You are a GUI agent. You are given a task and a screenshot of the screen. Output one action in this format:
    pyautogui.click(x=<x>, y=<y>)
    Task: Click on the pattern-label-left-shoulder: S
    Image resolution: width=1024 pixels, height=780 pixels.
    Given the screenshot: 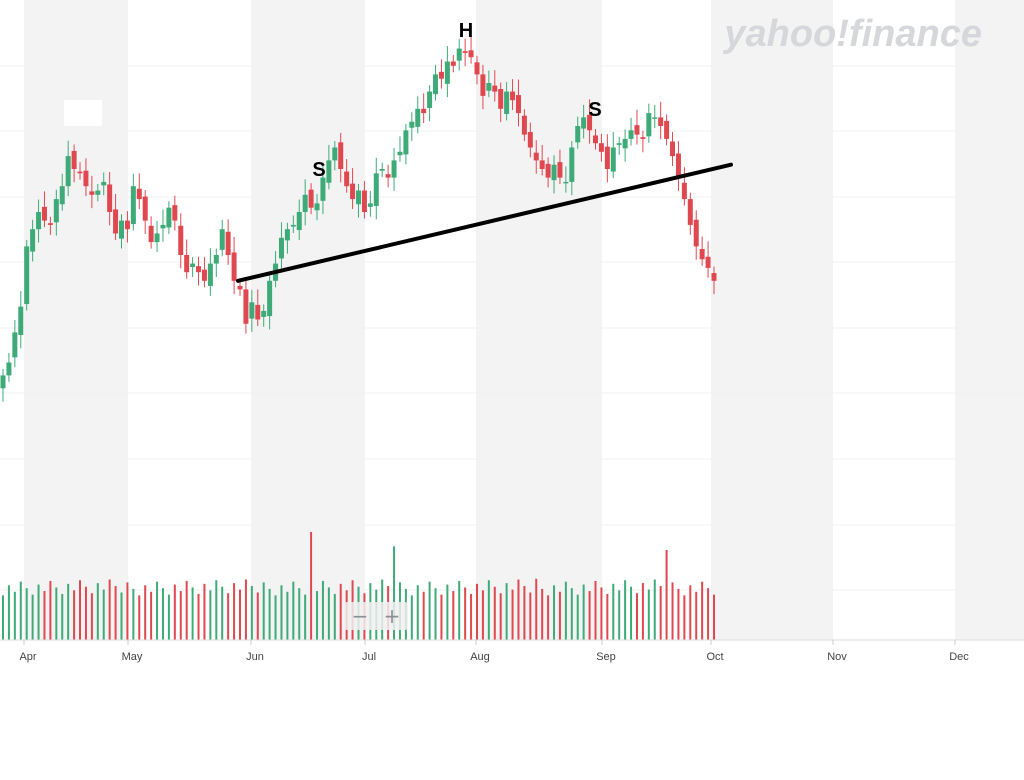 What is the action you would take?
    pyautogui.click(x=318, y=170)
    